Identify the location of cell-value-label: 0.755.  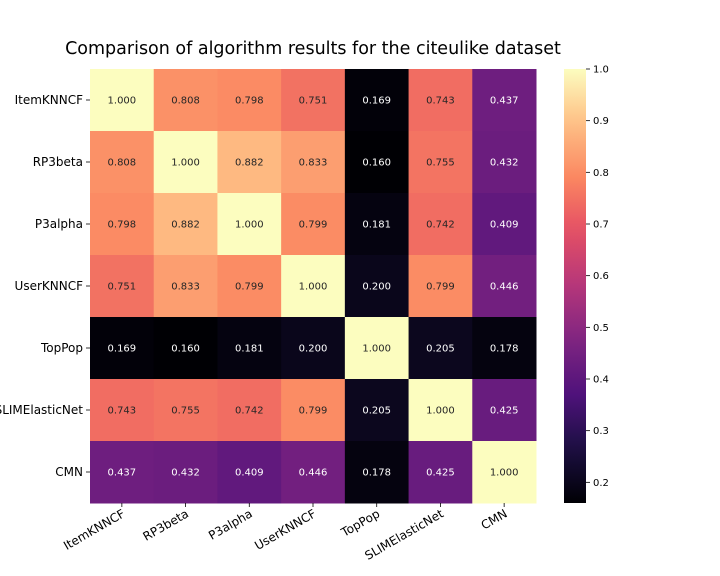
(185, 411).